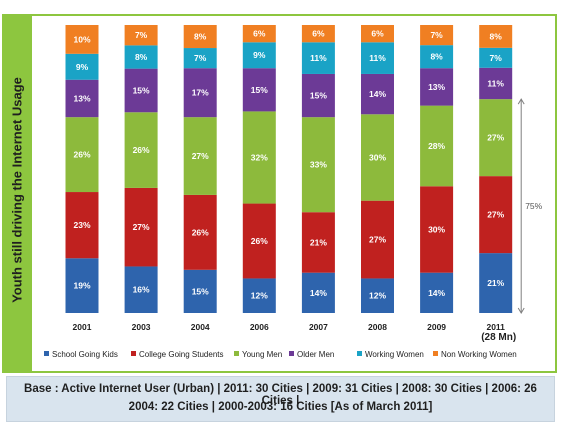  What do you see at coordinates (141, 90) in the screenshot?
I see `data-label-older-men-2003: 15%` at bounding box center [141, 90].